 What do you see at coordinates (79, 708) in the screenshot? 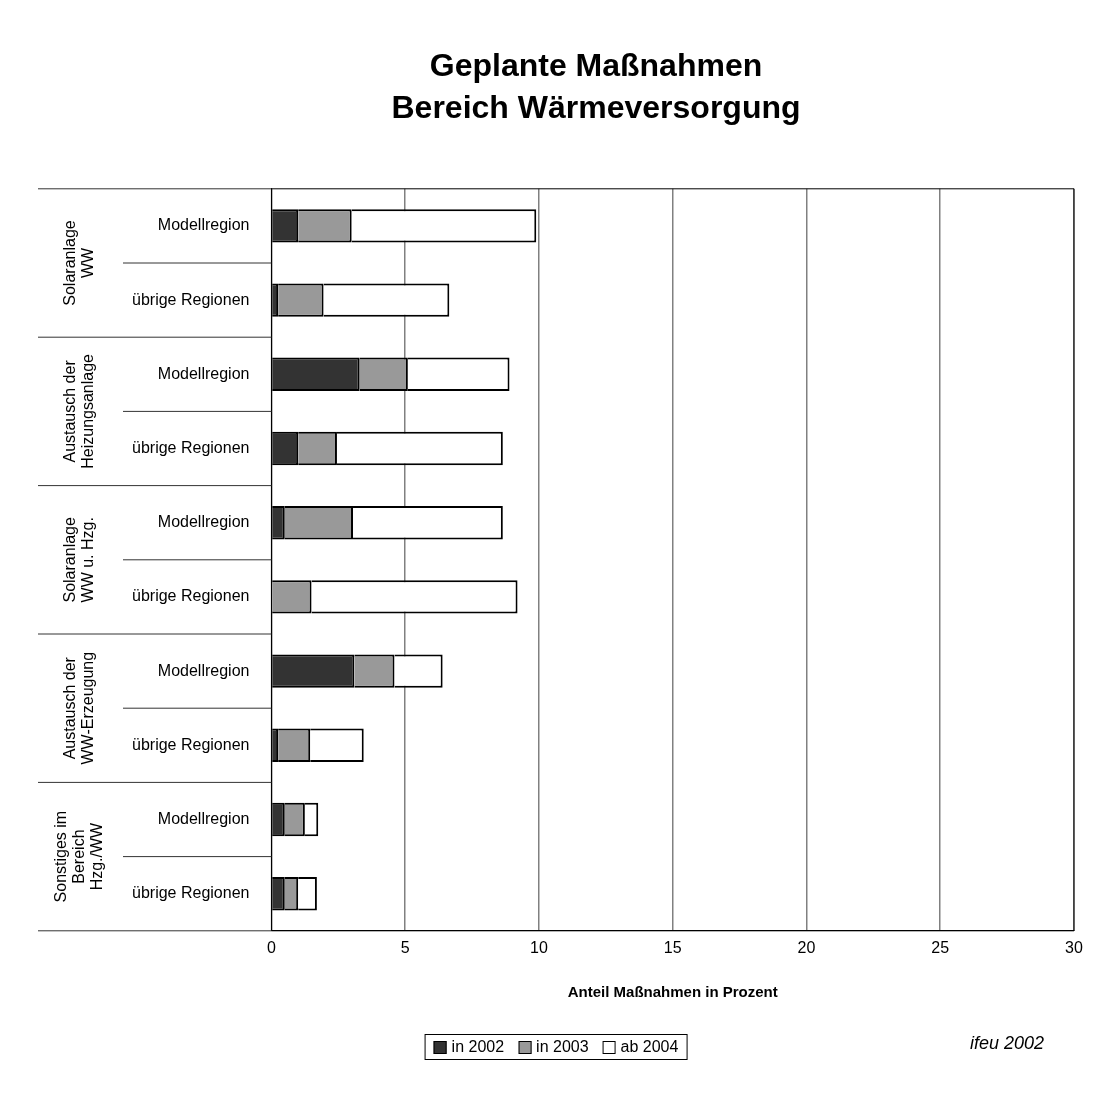
I see `text: Austausch der WW-Erzeugung` at bounding box center [79, 708].